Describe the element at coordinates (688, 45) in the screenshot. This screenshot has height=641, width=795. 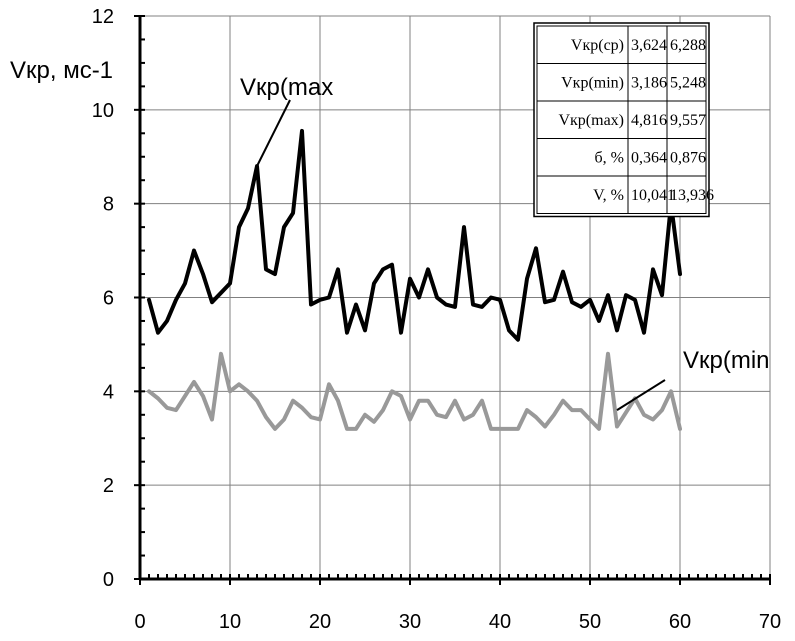
I see `table-cell-text: 6,288` at that location.